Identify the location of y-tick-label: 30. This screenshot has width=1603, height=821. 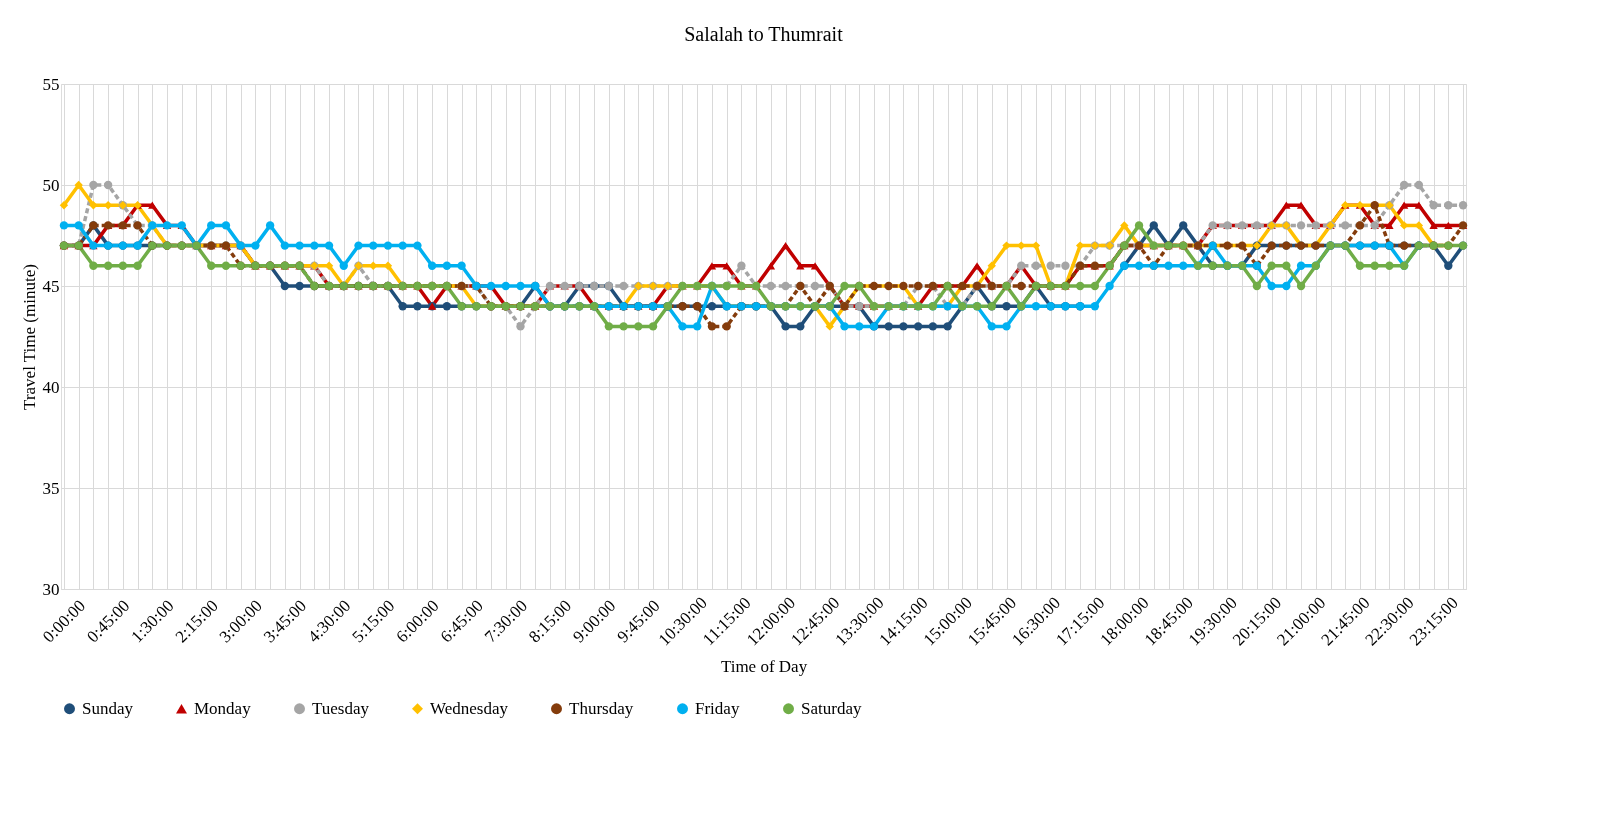
(51, 589).